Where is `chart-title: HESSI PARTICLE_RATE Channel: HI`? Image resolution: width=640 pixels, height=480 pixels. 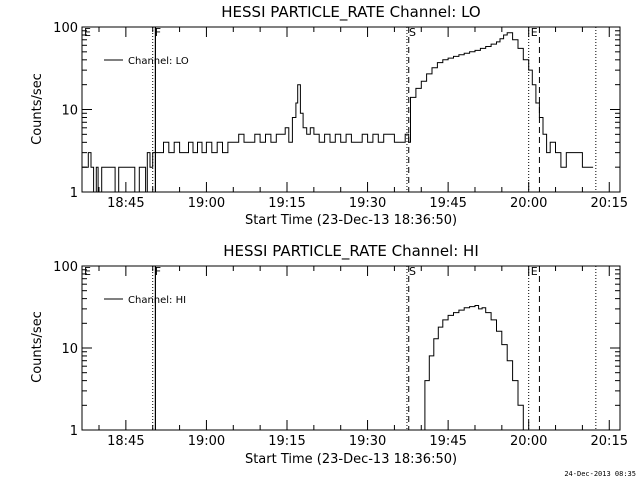
chart-title: HESSI PARTICLE_RATE Channel: HI is located at coordinates (351, 251).